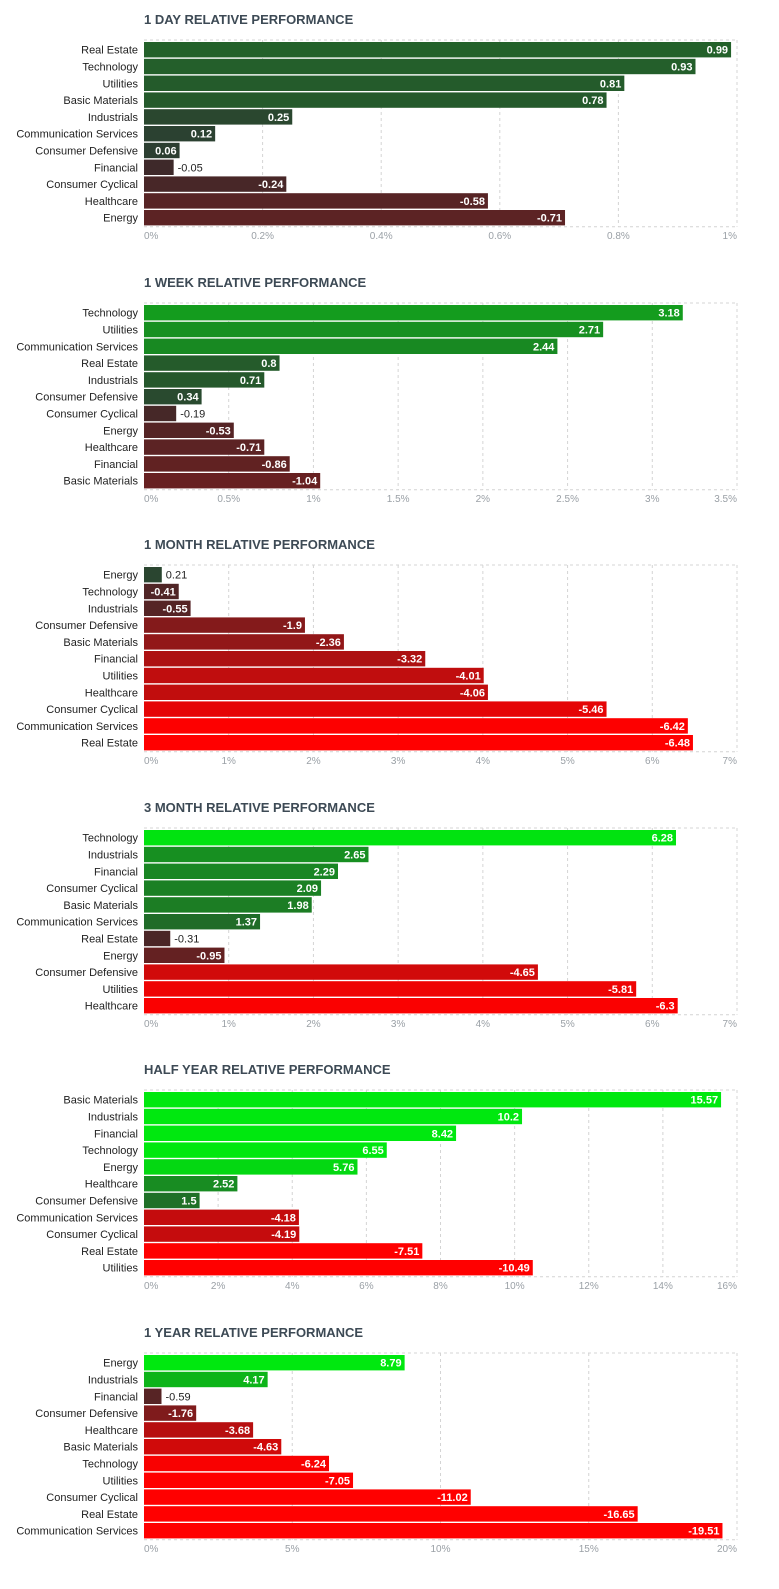  Describe the element at coordinates (177, 1397) in the screenshot. I see `bar-value-label: -0.59` at that location.